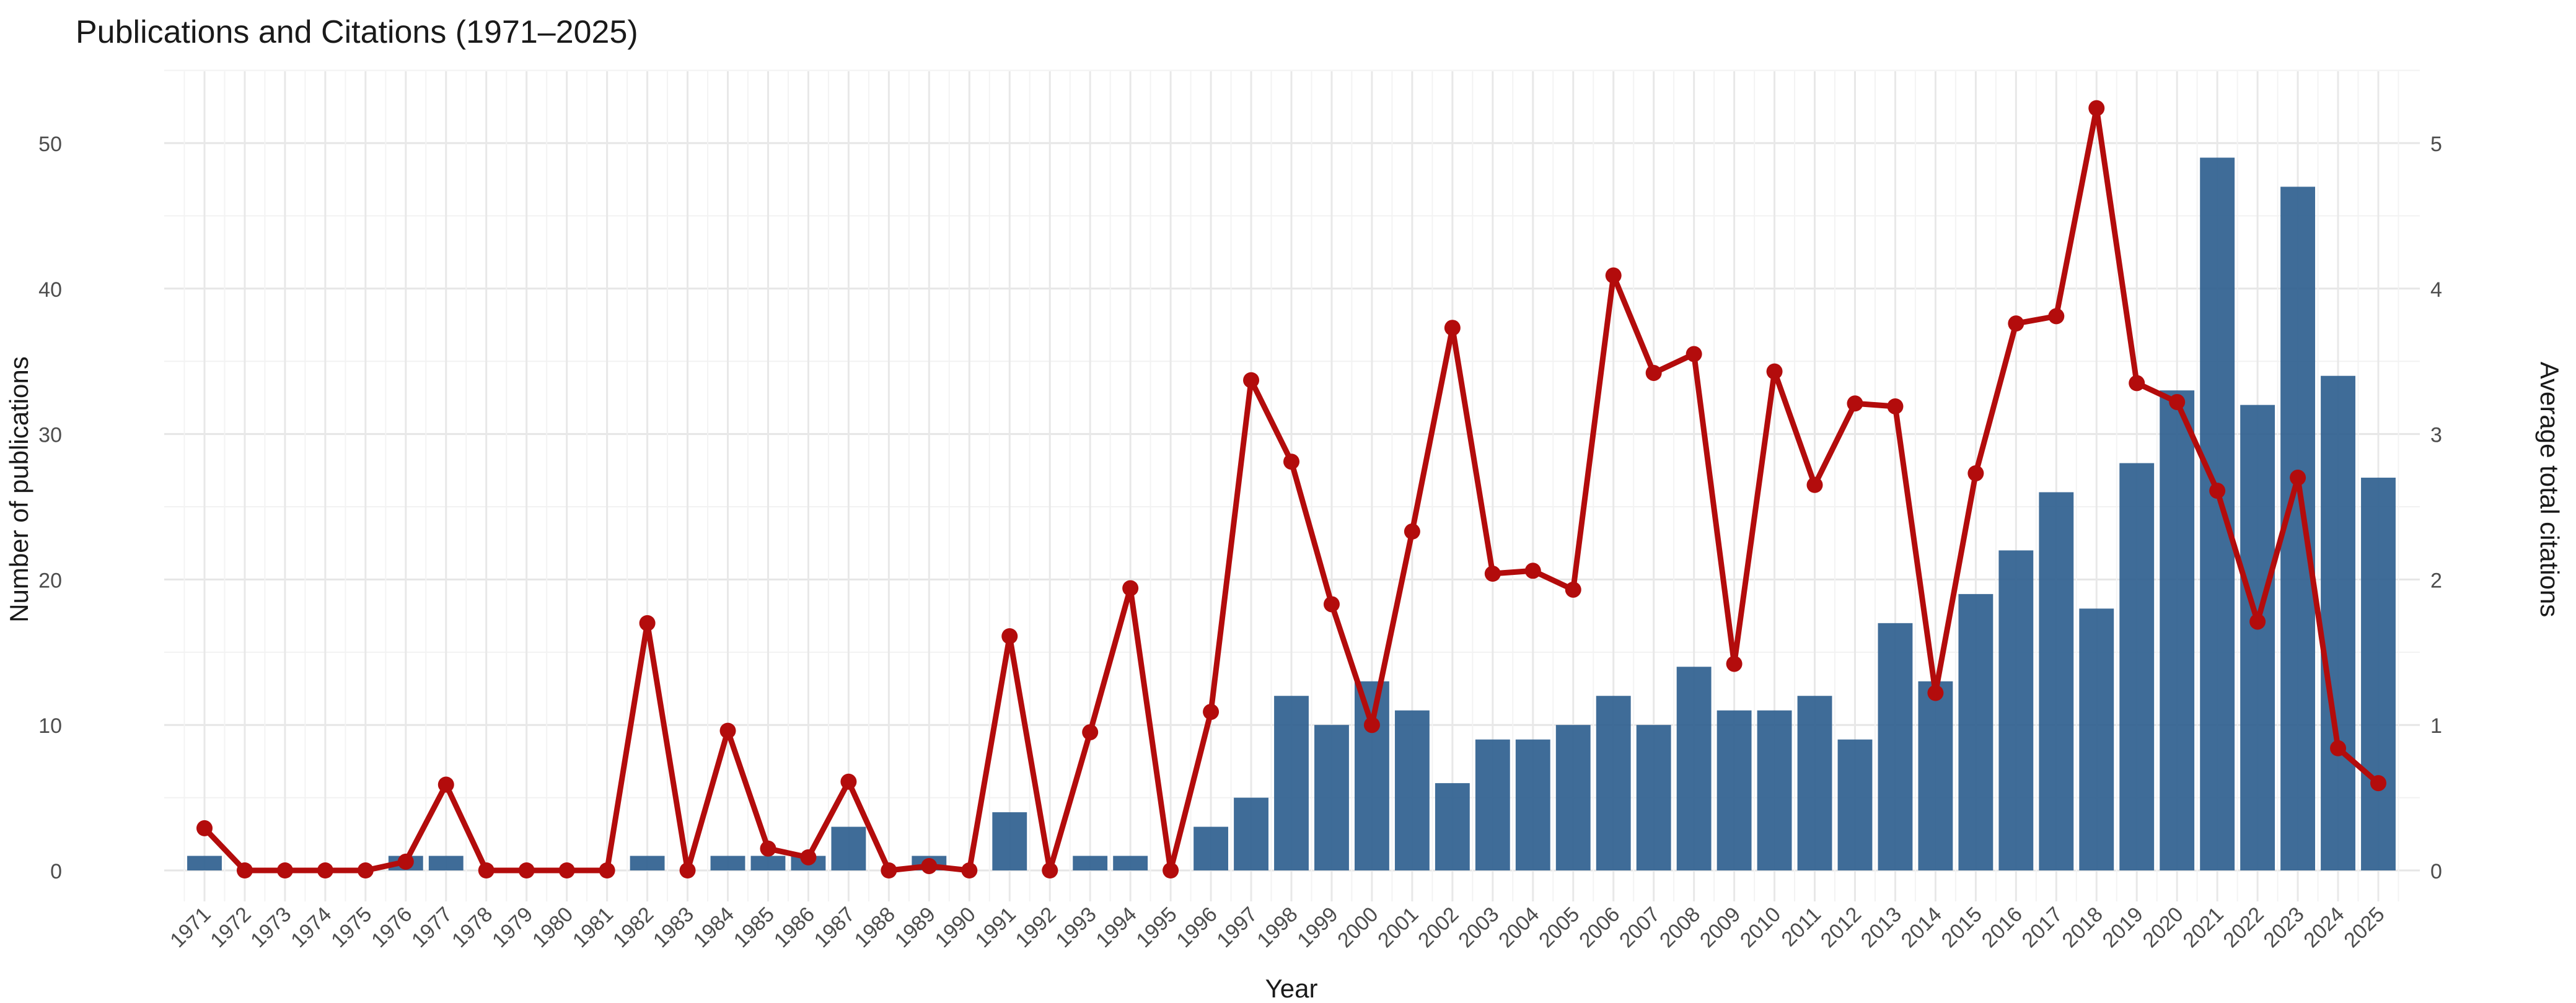  Describe the element at coordinates (2436, 144) in the screenshot. I see `y2-tick-label: 5` at that location.